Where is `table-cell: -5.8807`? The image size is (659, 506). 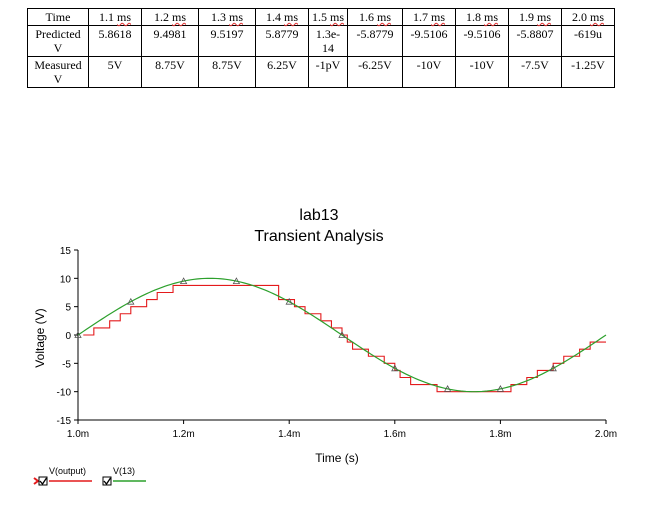
table-cell: -5.8807 is located at coordinates (535, 41).